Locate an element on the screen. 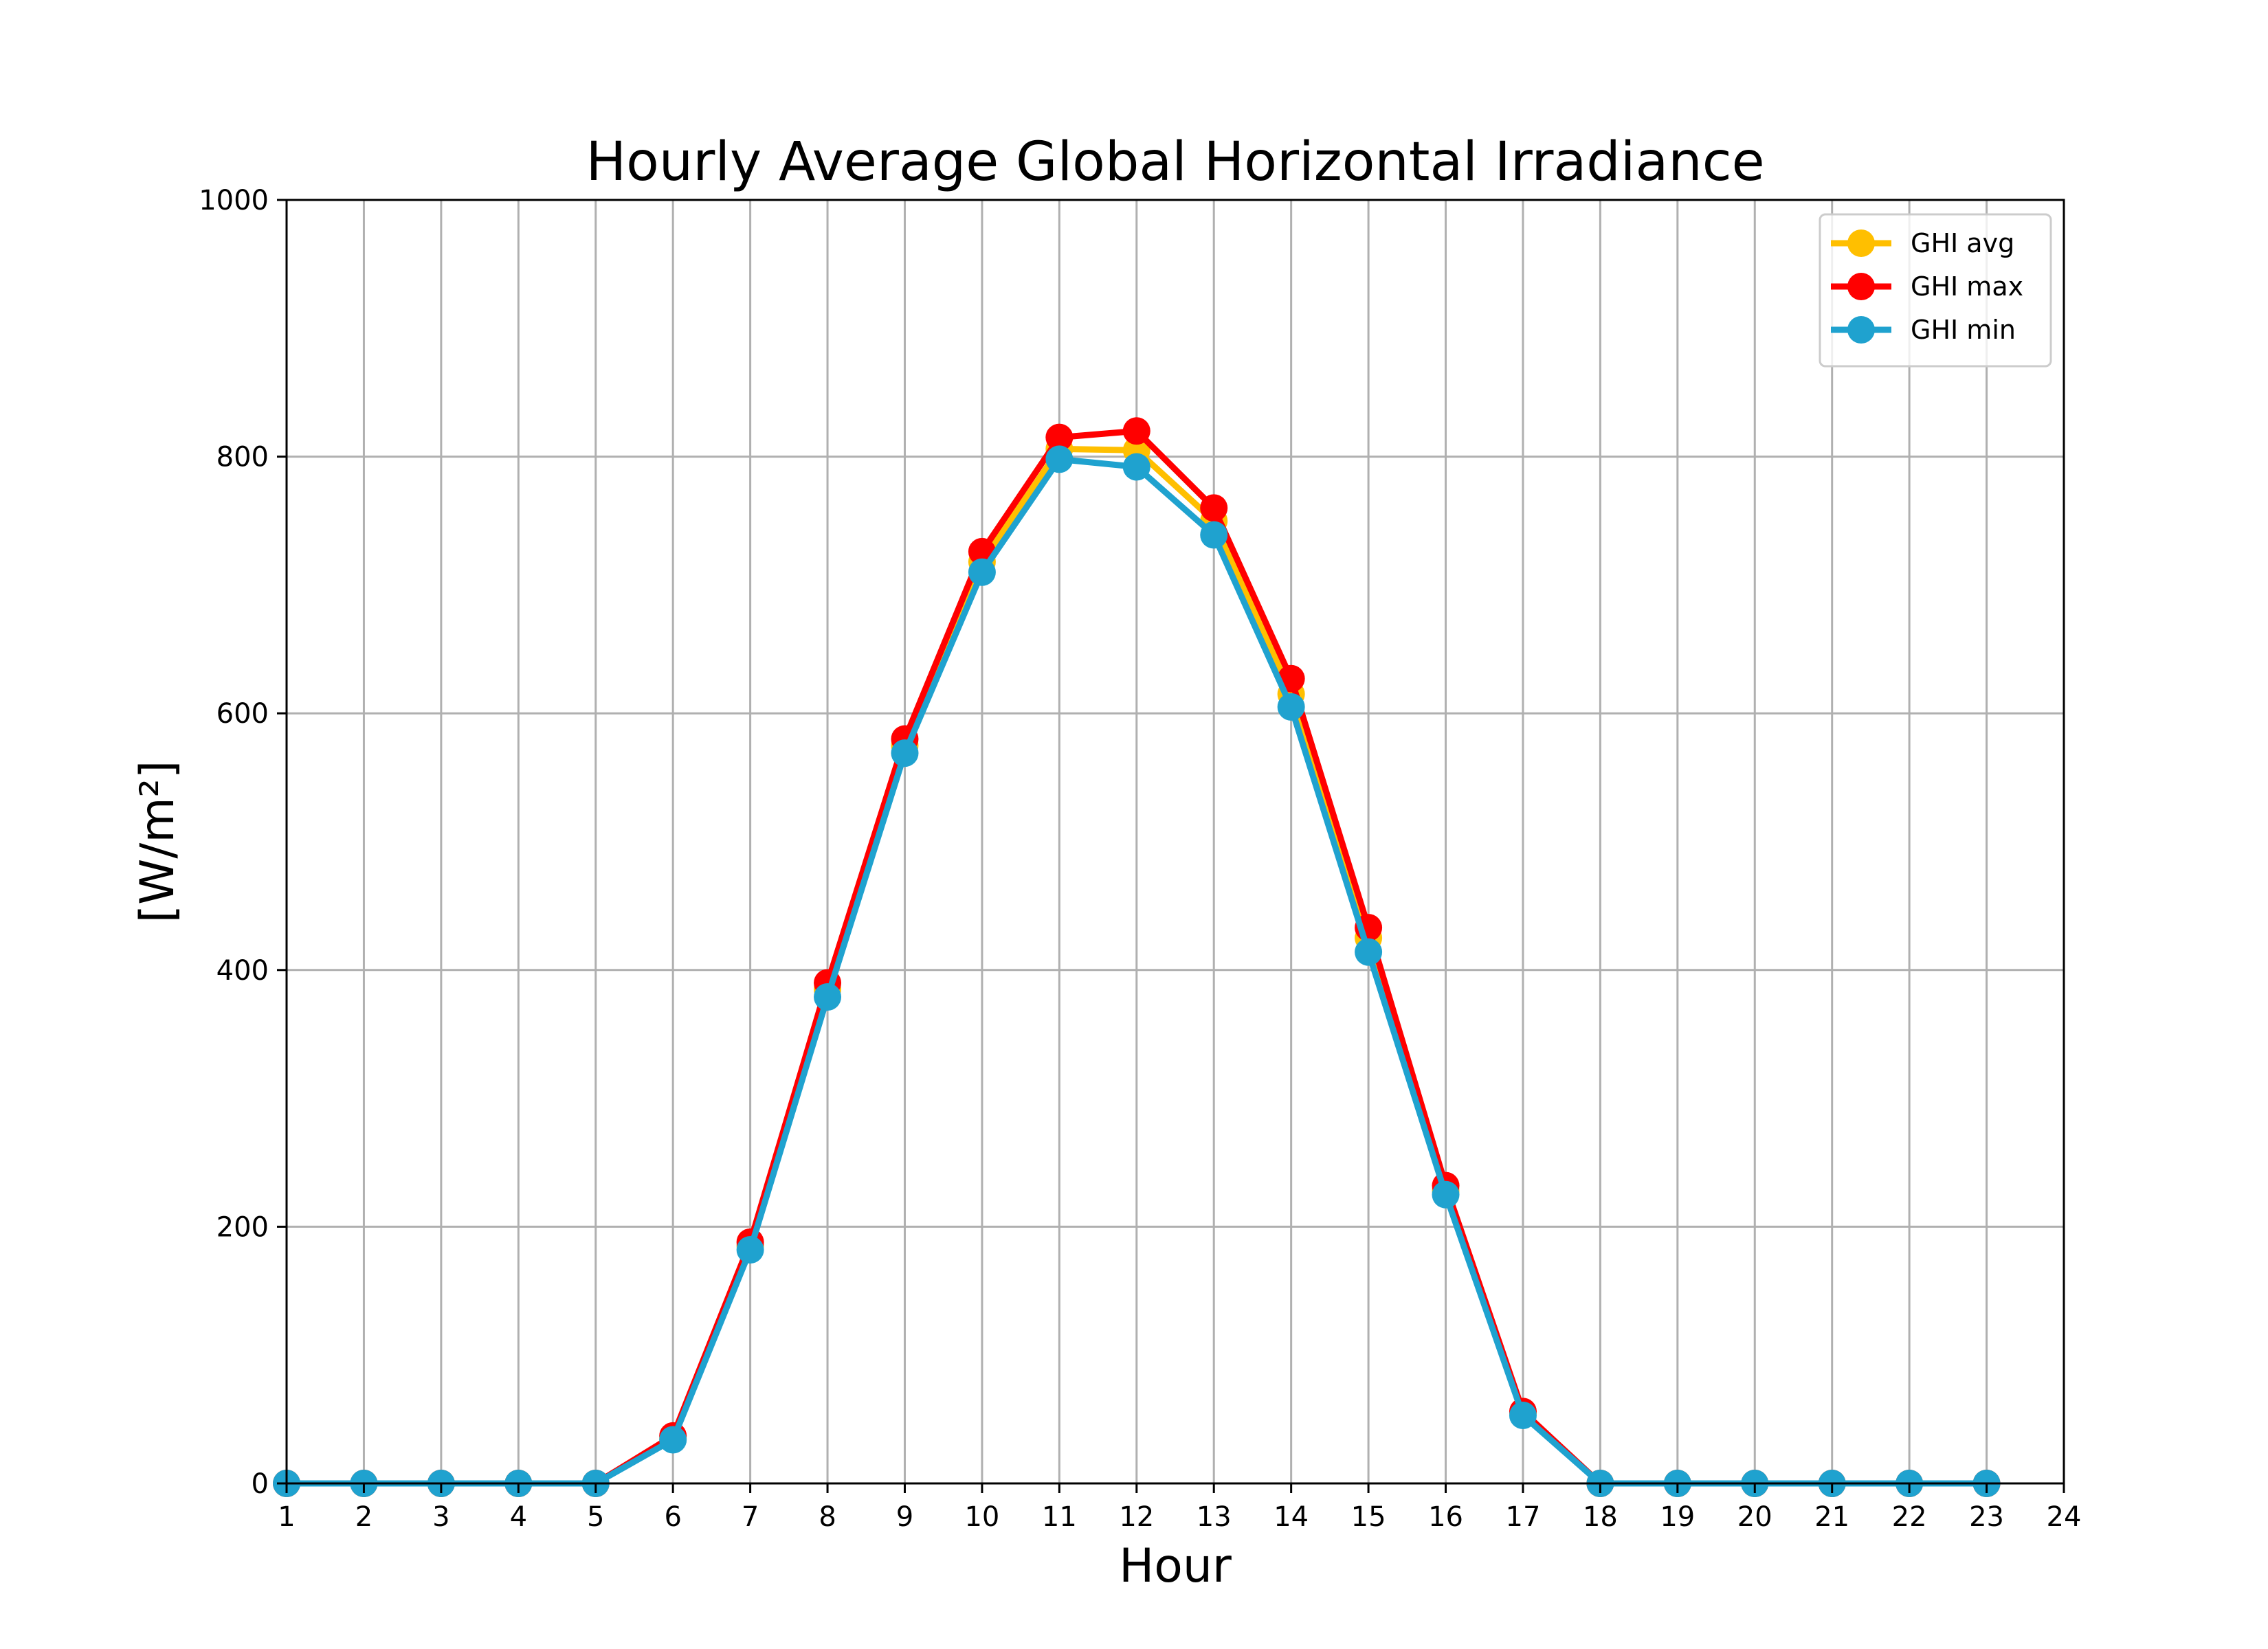 This screenshot has height=1649, width=2268. legend-label: GHI max is located at coordinates (1967, 286).